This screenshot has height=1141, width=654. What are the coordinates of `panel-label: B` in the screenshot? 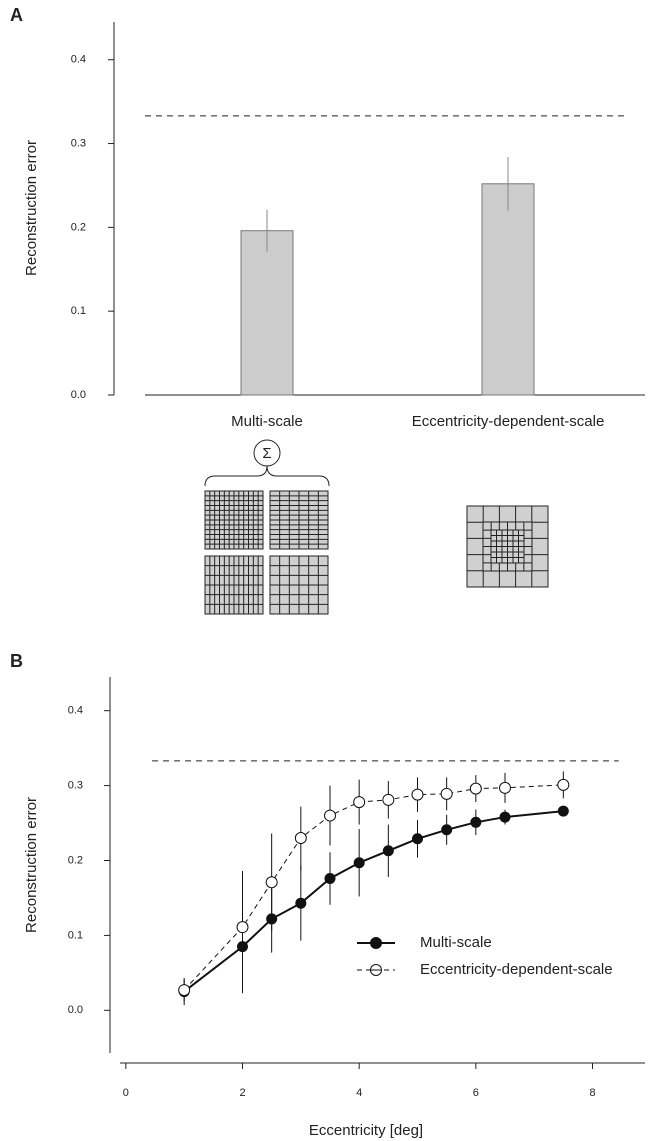 It's located at (16, 661).